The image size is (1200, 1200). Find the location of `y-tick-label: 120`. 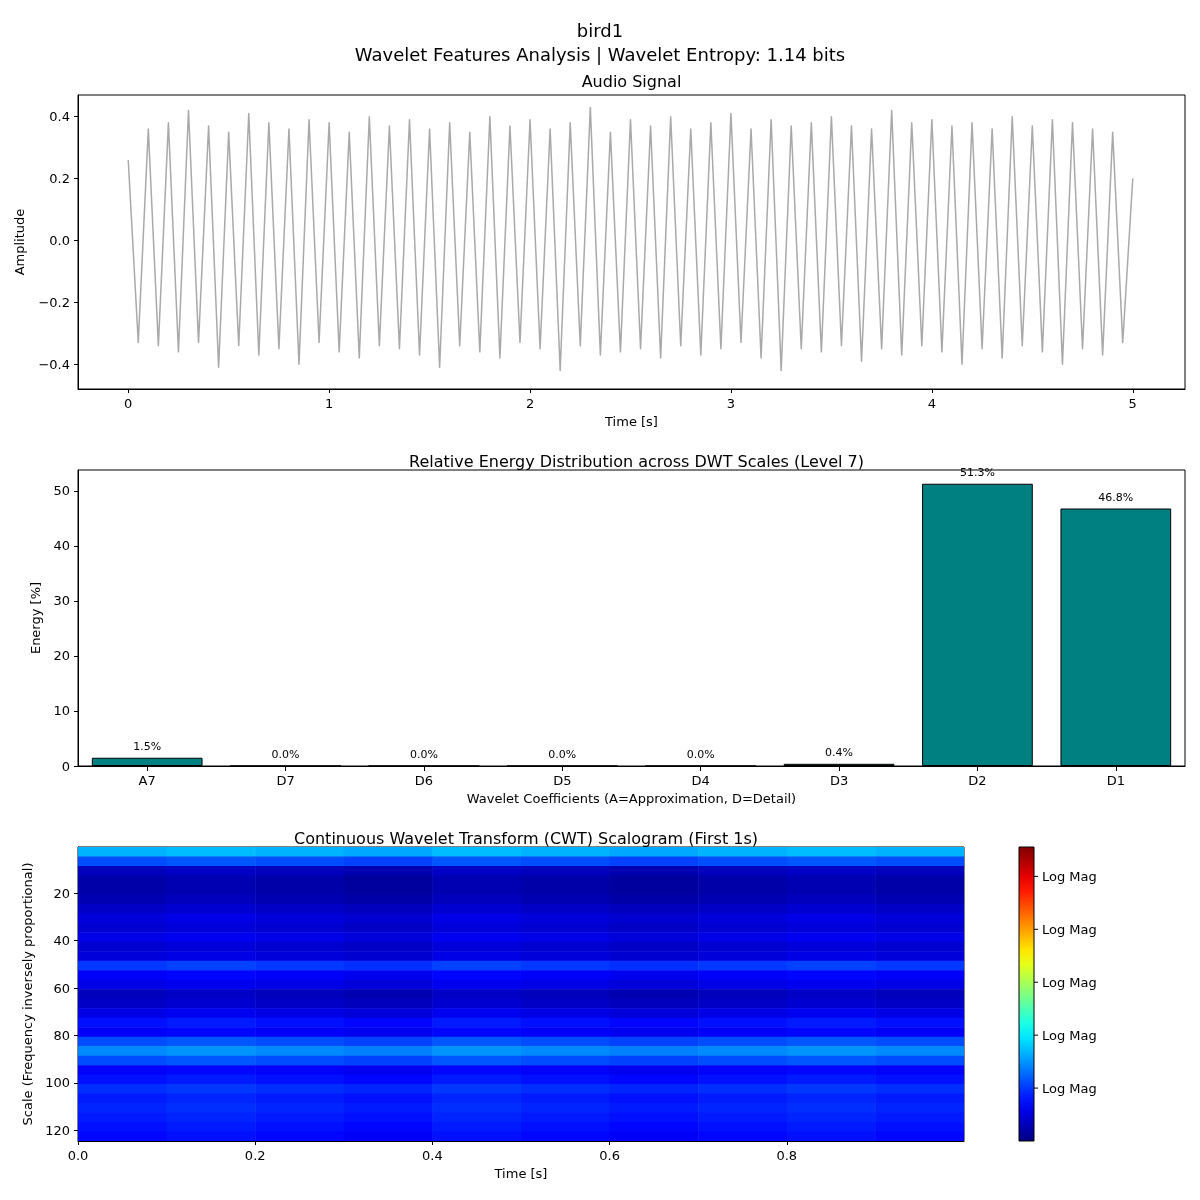

y-tick-label: 120 is located at coordinates (57, 1130).